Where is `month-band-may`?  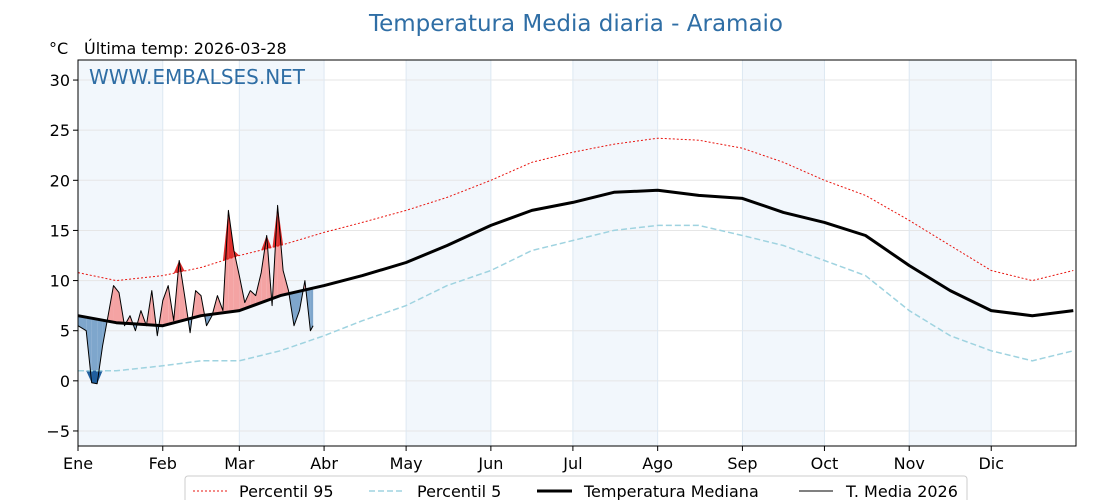
month-band-may is located at coordinates (448, 253).